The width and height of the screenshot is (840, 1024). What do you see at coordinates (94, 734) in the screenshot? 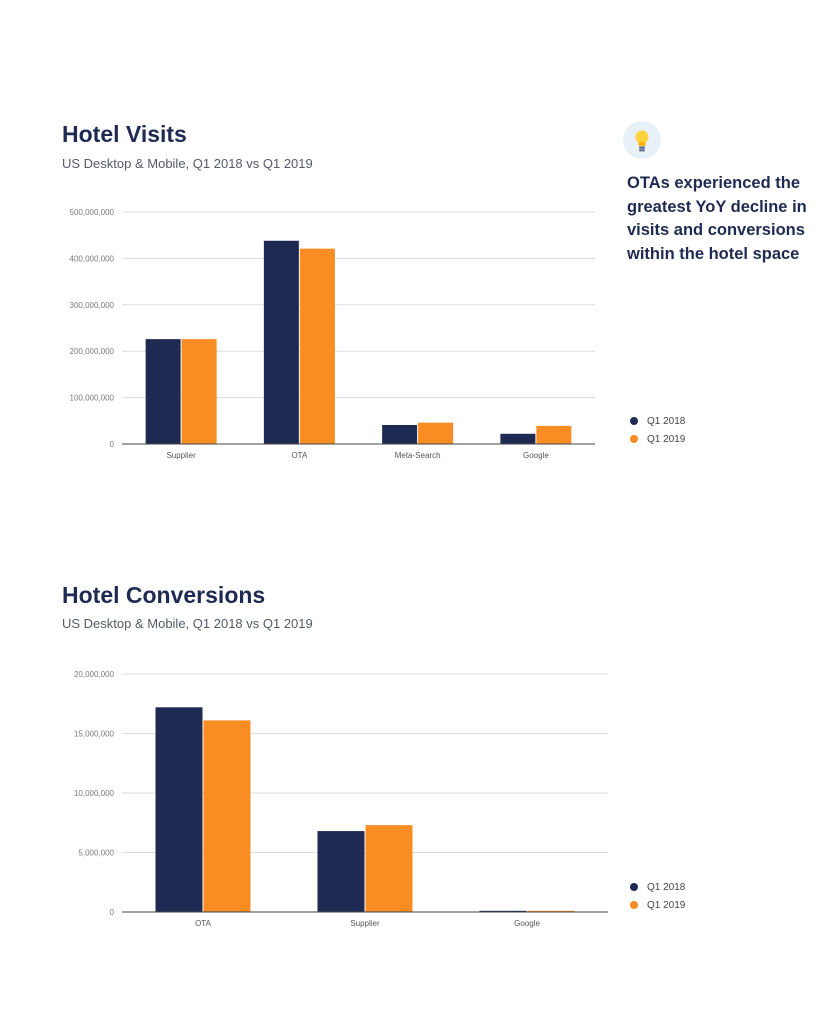
I see `y-tick-label: 15,000,000` at bounding box center [94, 734].